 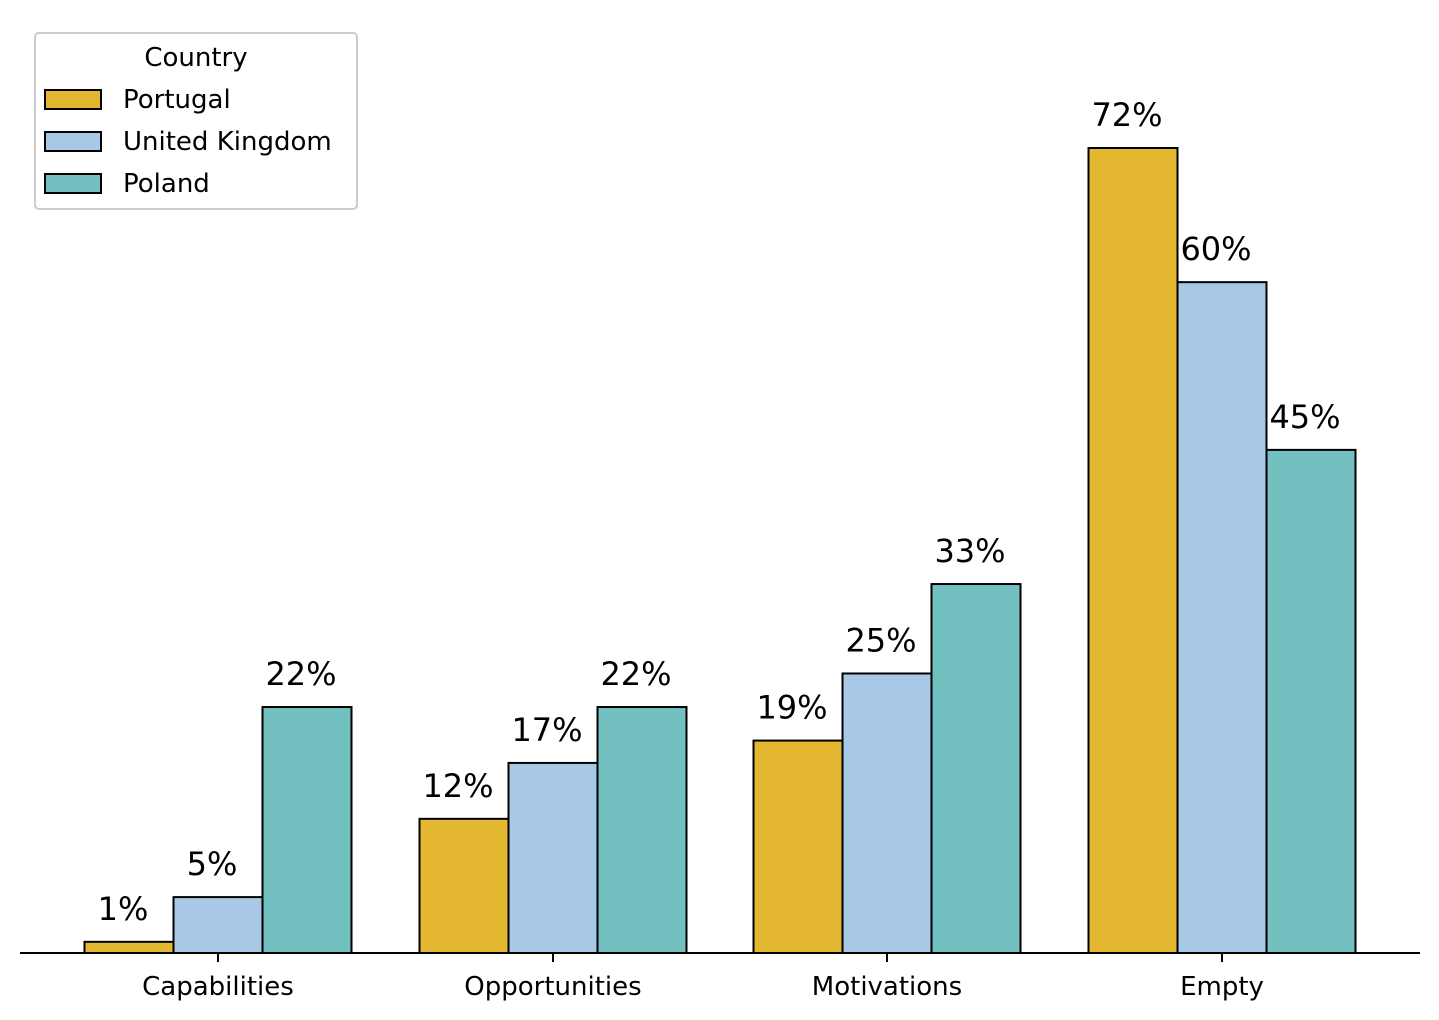 I want to click on bar-poland-capabilities, so click(x=307, y=830).